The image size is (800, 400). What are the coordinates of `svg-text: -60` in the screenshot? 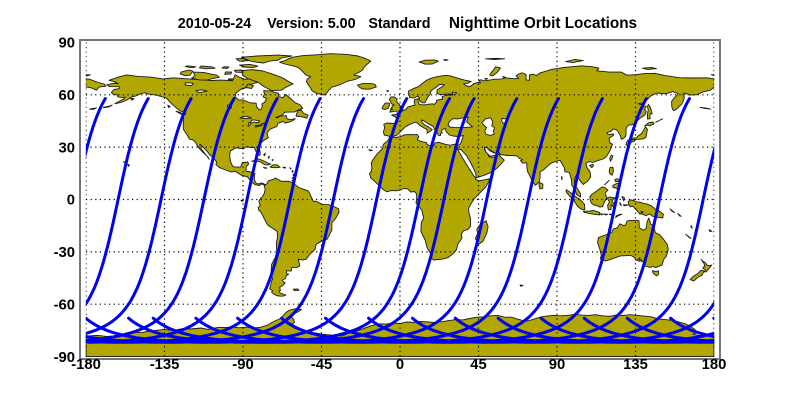 It's located at (64, 305).